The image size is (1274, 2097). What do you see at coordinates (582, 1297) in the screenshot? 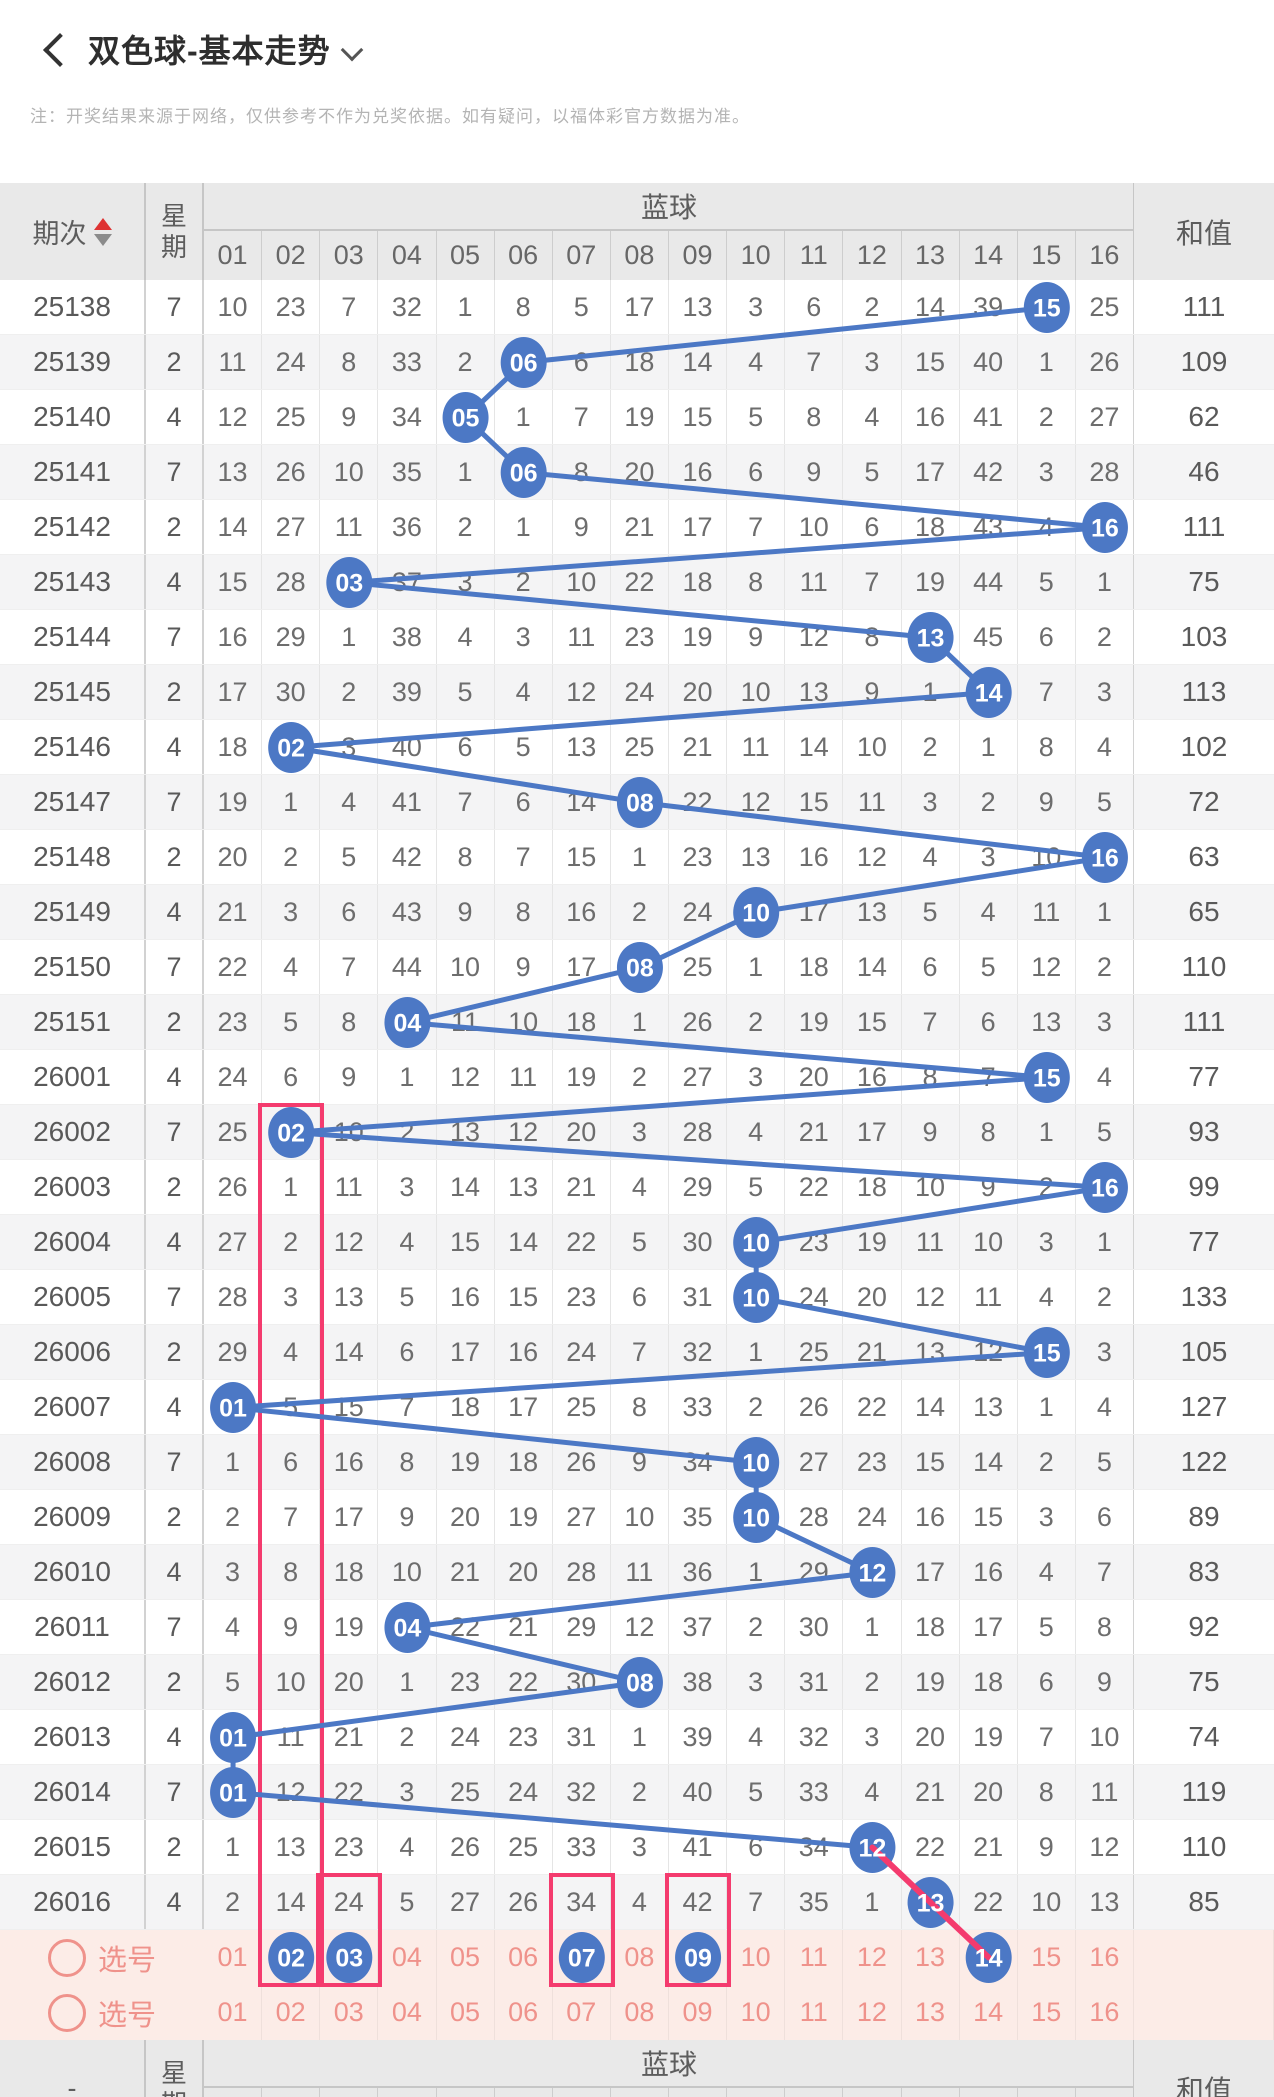
I see `miss-count-cell: 23` at bounding box center [582, 1297].